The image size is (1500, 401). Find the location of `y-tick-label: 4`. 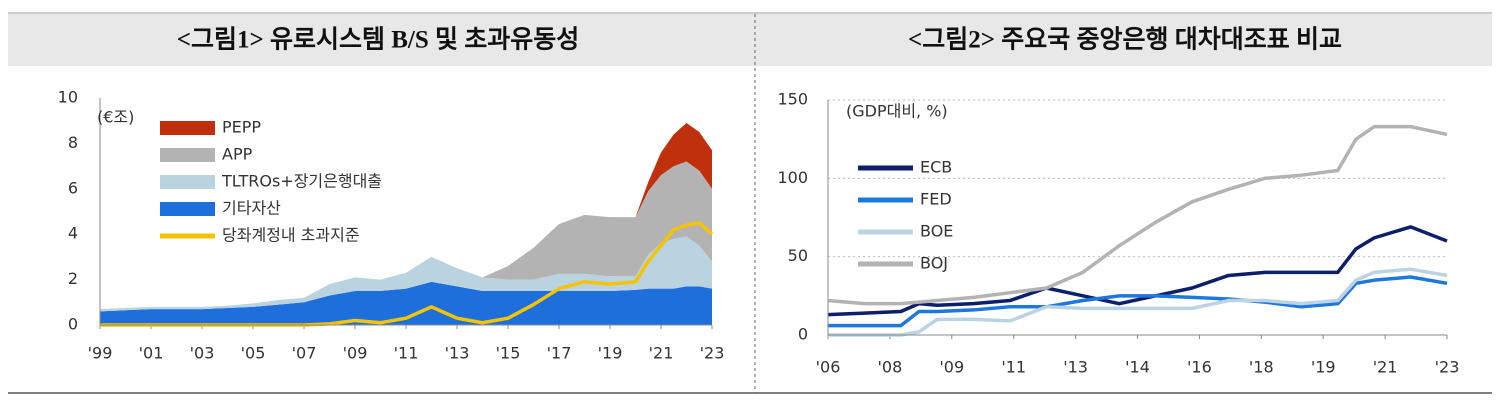

y-tick-label: 4 is located at coordinates (73, 233).